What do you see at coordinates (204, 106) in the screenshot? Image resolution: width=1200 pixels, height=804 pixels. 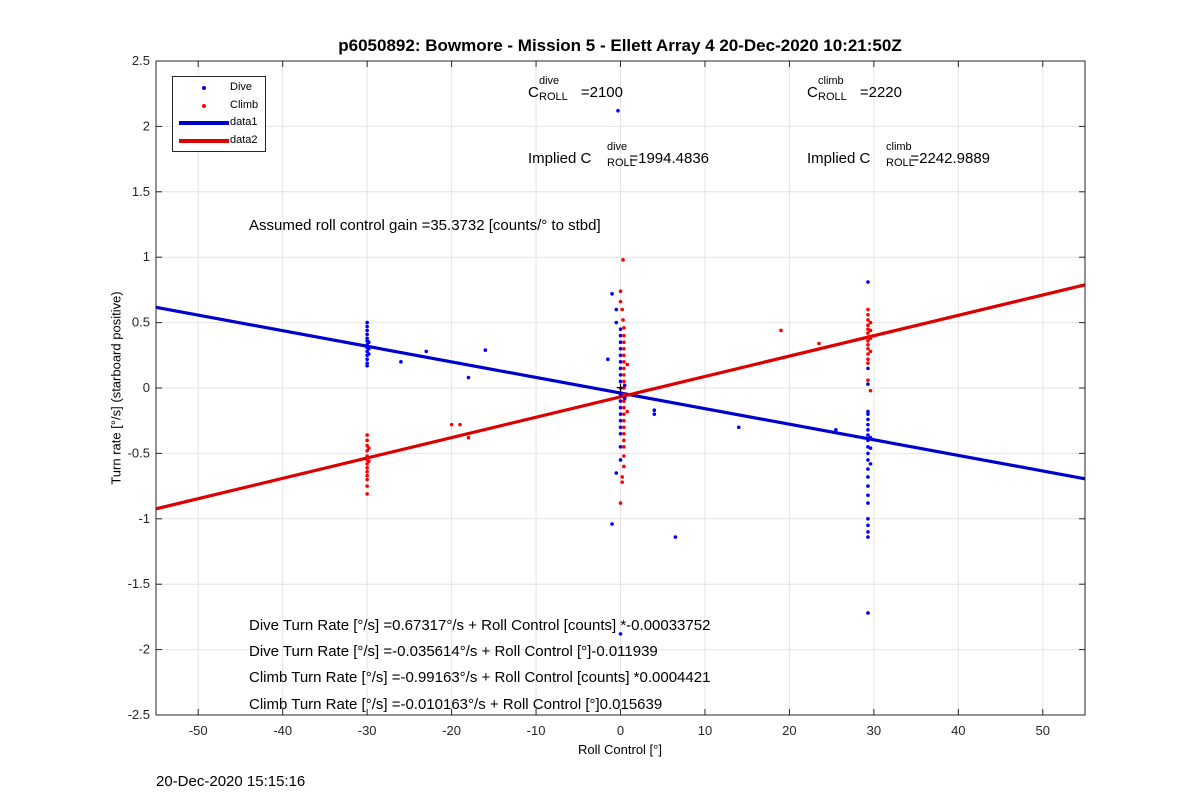 I see `climb-marker-icon` at bounding box center [204, 106].